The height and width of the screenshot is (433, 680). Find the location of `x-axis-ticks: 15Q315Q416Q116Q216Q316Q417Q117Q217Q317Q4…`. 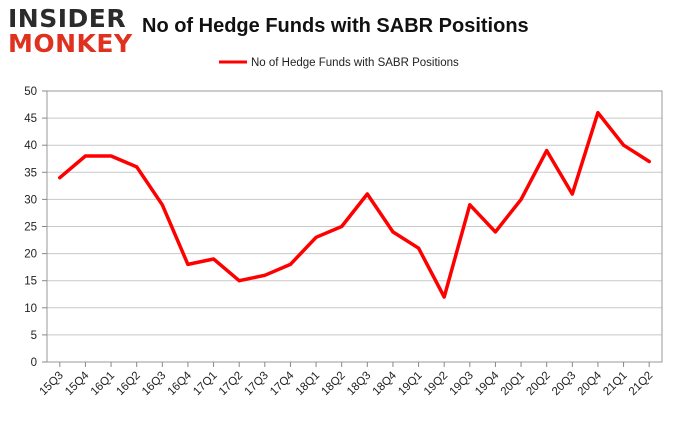

x-axis-ticks: 15Q315Q416Q116Q216Q316Q417Q117Q217Q317Q4… is located at coordinates (346, 380).